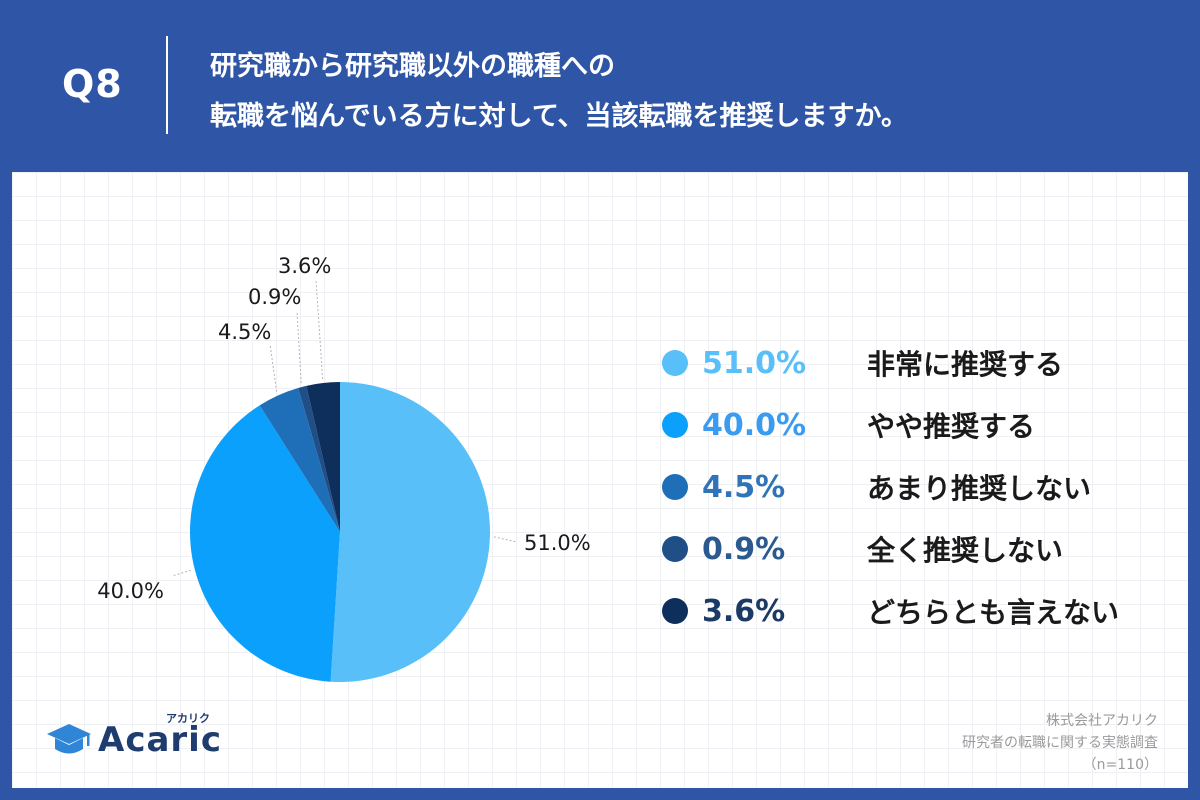  I want to click on legend-item-4: 0.9% 全く推奨しない, so click(890, 549).